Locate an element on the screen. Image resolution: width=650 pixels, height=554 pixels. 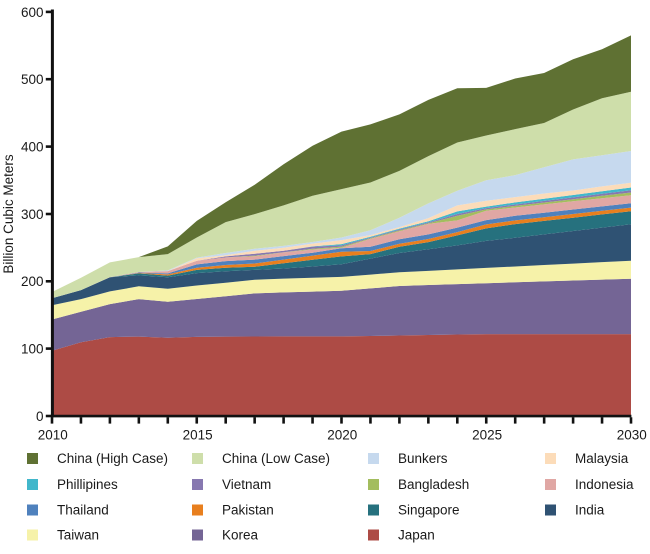
svg-text: Korea is located at coordinates (240, 535).